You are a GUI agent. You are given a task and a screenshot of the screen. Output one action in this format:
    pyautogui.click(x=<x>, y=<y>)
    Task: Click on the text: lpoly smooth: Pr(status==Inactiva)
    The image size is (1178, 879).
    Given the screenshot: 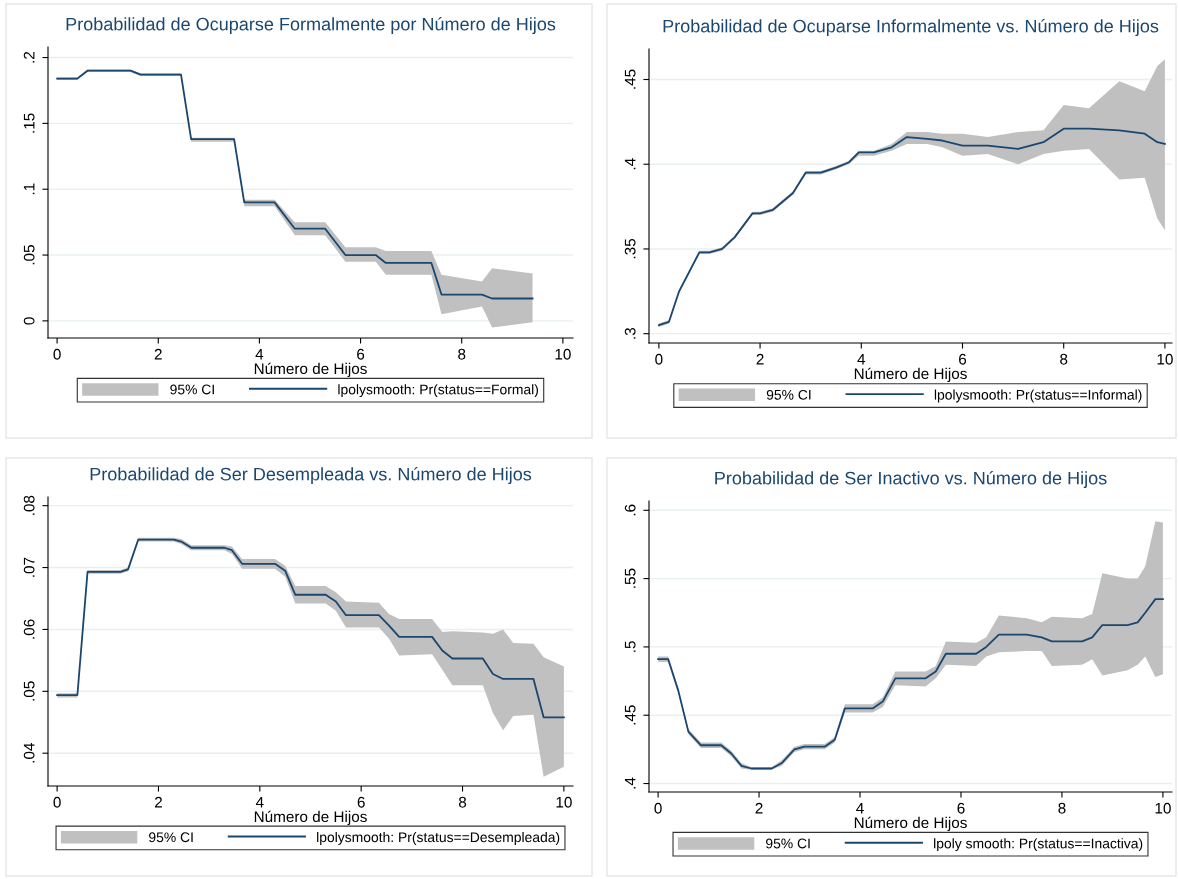 What is the action you would take?
    pyautogui.click(x=1038, y=845)
    